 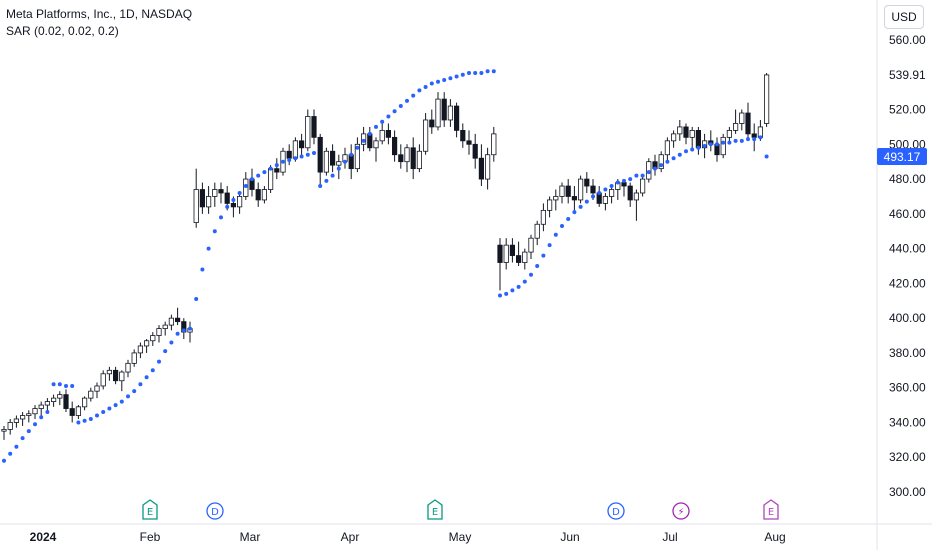 What do you see at coordinates (99, 14) in the screenshot?
I see `symbol-title: Meta Platforms, Inc., 1D, NASDAQ` at bounding box center [99, 14].